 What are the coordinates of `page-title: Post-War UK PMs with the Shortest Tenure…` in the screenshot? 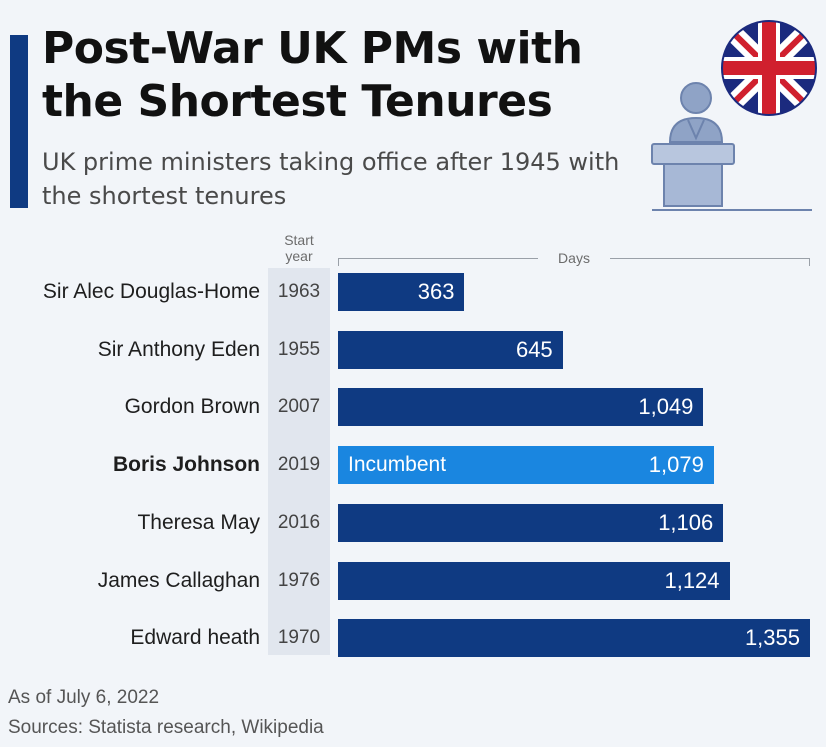 It's located at (312, 75).